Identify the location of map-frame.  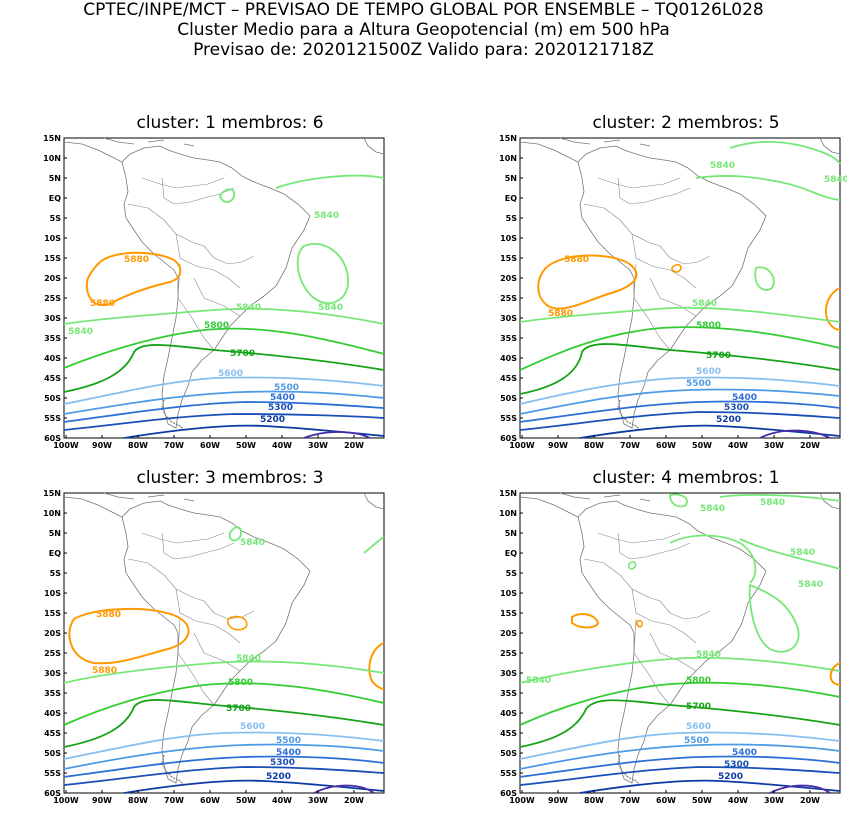
(224, 288).